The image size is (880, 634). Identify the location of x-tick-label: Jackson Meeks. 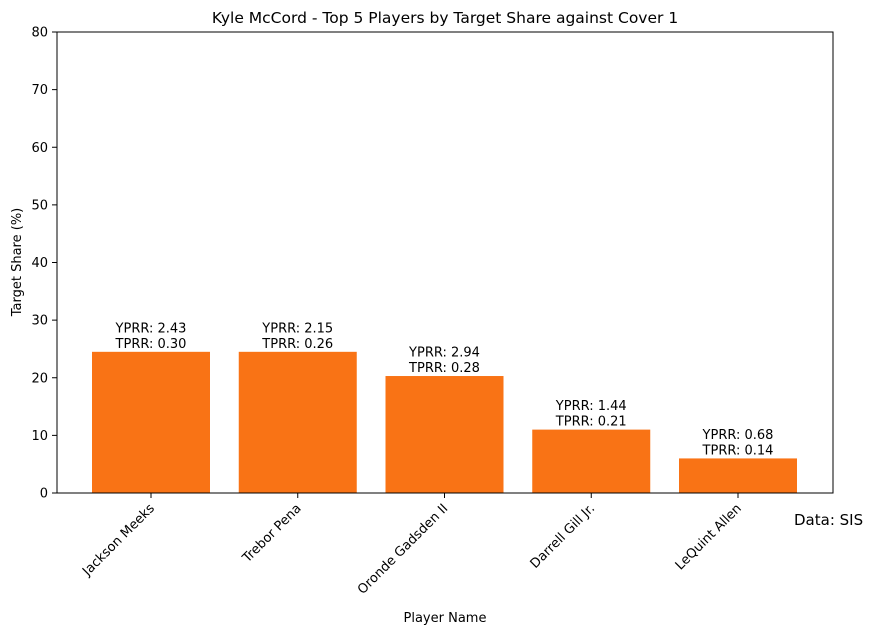
(118, 540).